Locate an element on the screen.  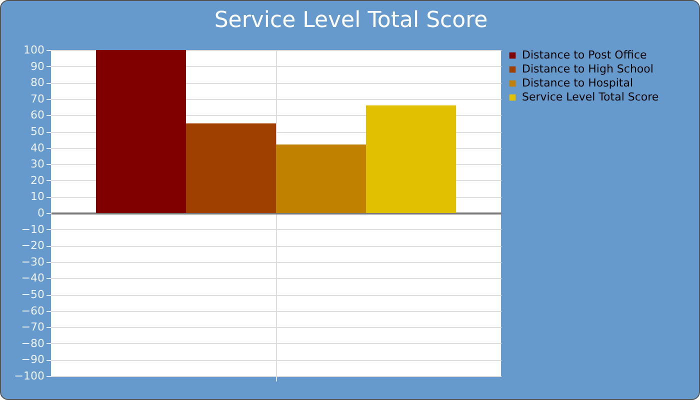
legend-label: Service Level Total Score is located at coordinates (590, 97).